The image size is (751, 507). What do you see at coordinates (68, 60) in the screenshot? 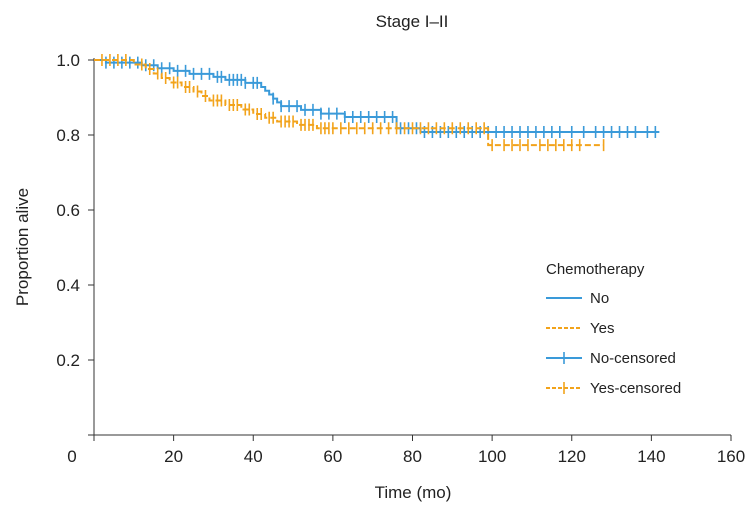
I see `y-tick-label: 1.0` at bounding box center [68, 60].